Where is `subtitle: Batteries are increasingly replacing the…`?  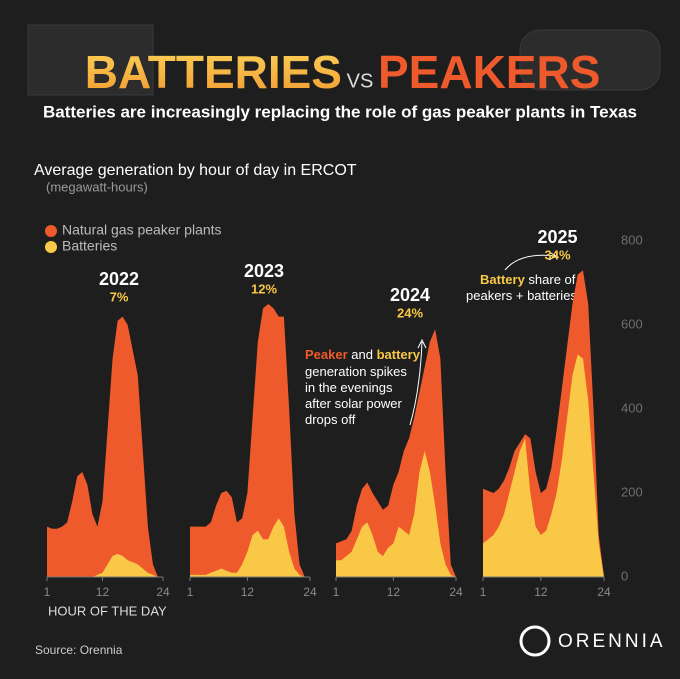 subtitle: Batteries are increasingly replacing the… is located at coordinates (340, 111).